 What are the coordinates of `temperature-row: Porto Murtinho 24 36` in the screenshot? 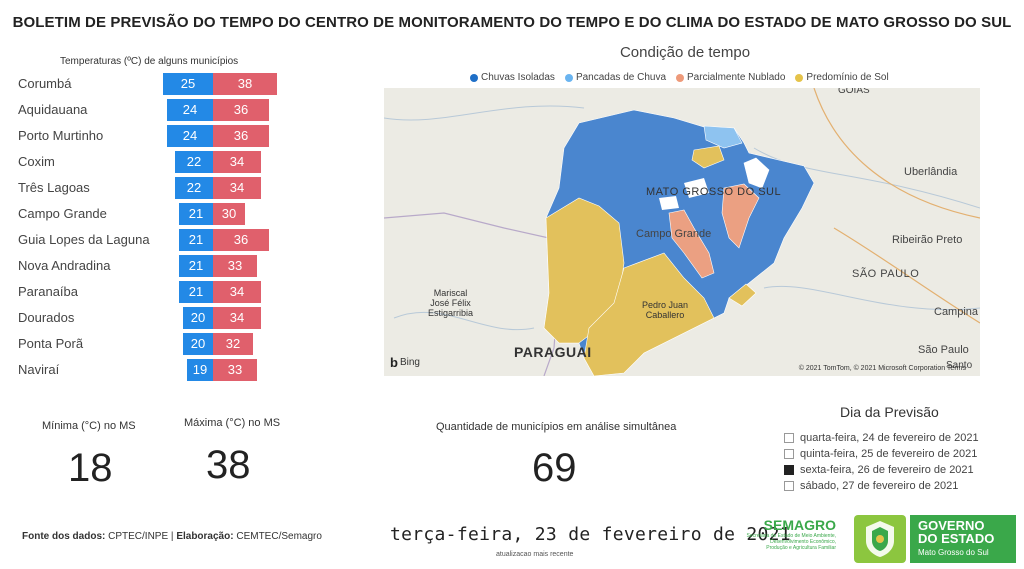 It's located at (153, 137).